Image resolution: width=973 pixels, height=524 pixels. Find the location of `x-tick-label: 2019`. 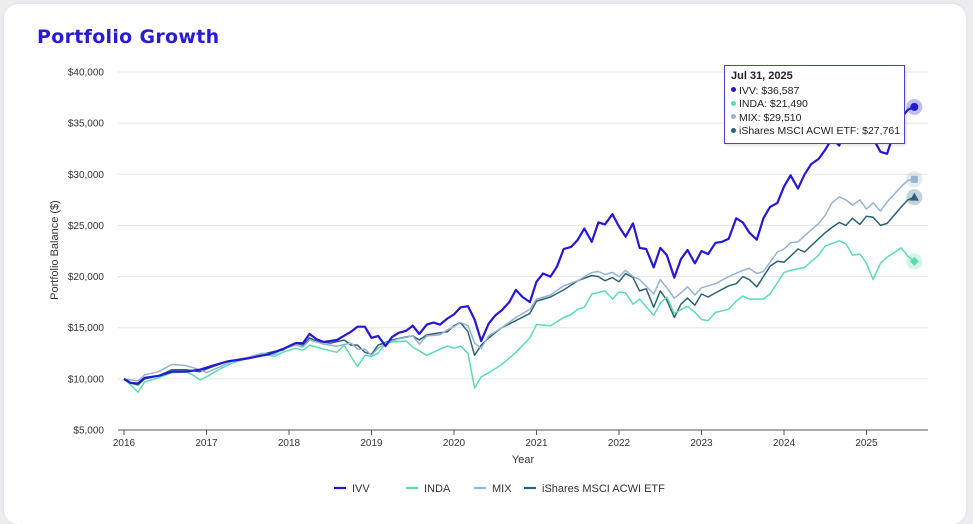

x-tick-label: 2019 is located at coordinates (371, 443).